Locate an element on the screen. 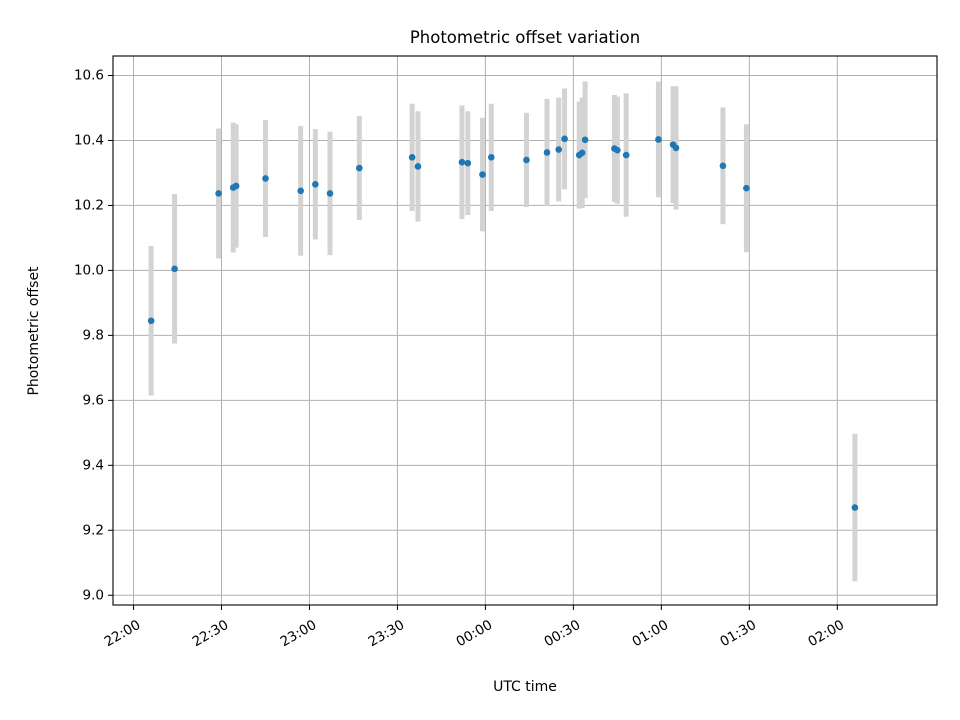 The width and height of the screenshot is (960, 720). y-tick-label: 10.2 is located at coordinates (89, 205).